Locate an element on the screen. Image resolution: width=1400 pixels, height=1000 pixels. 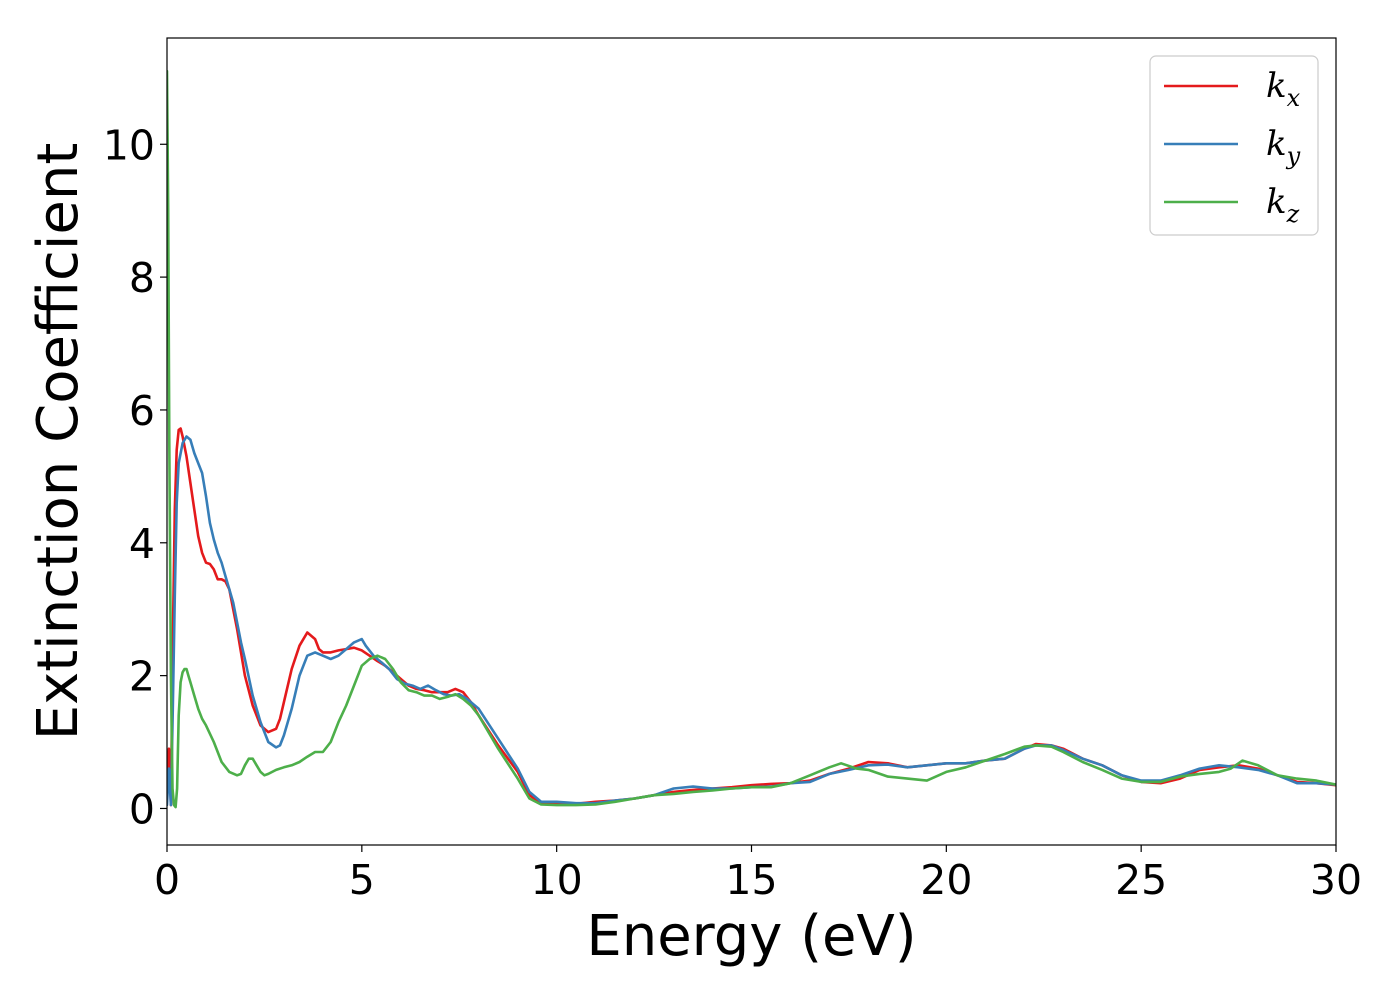
legend-label-y: ky is located at coordinates (1283, 147).